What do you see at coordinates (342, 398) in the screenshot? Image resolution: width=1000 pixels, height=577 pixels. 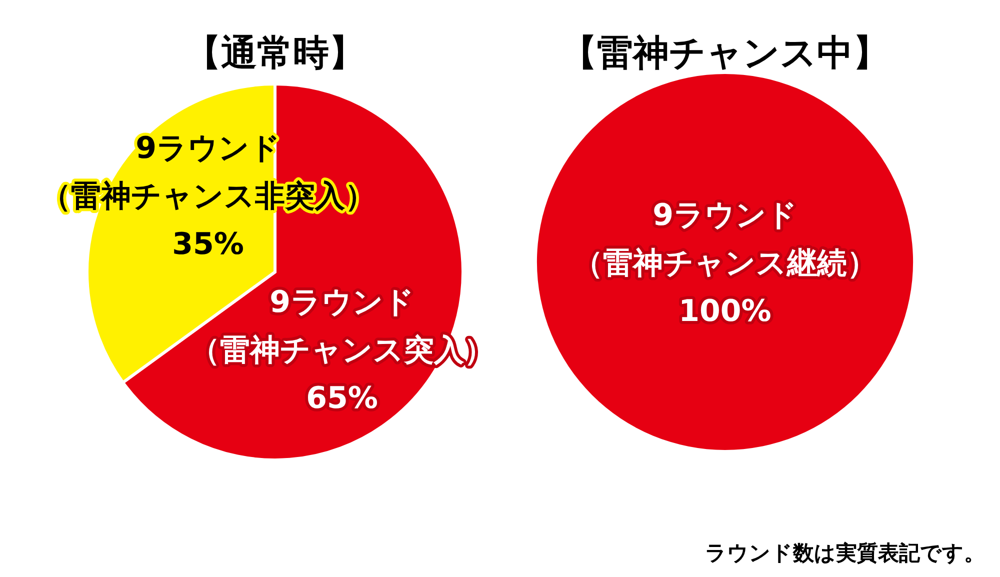 I see `data-label: 65%` at bounding box center [342, 398].